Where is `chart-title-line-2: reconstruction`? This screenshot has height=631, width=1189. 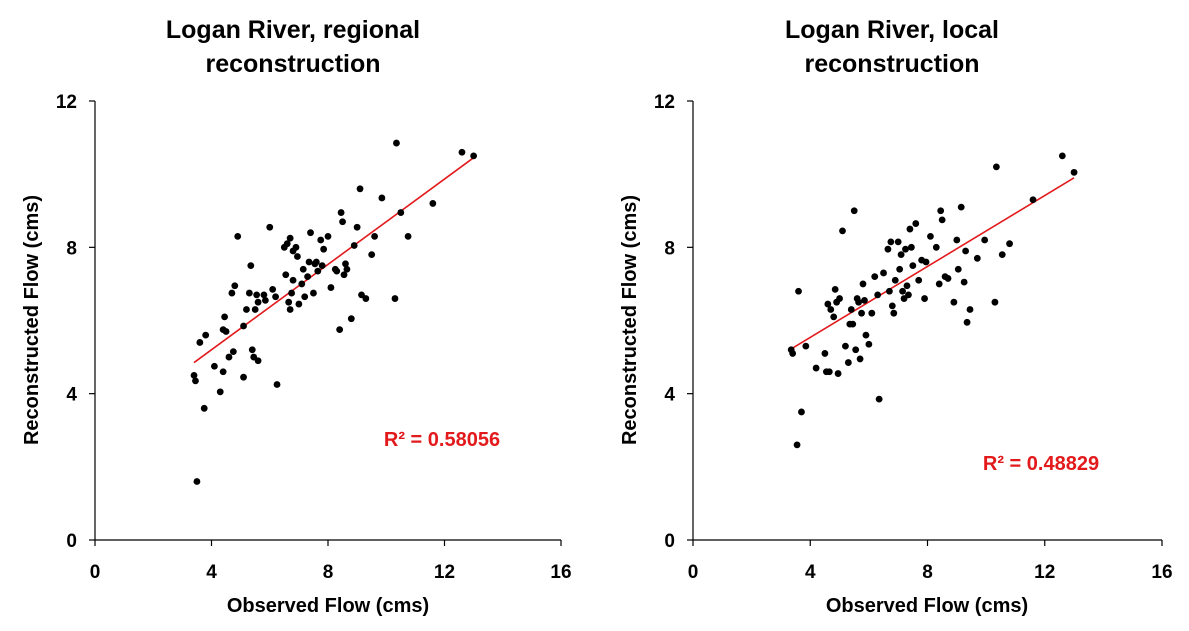
chart-title-line-2: reconstruction is located at coordinates (292, 64).